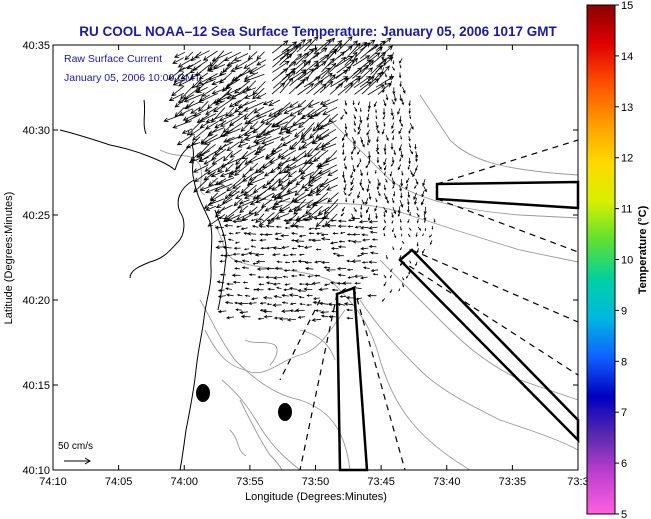  What do you see at coordinates (113, 59) in the screenshot?
I see `annotation-line-1: Raw Surface Current` at bounding box center [113, 59].